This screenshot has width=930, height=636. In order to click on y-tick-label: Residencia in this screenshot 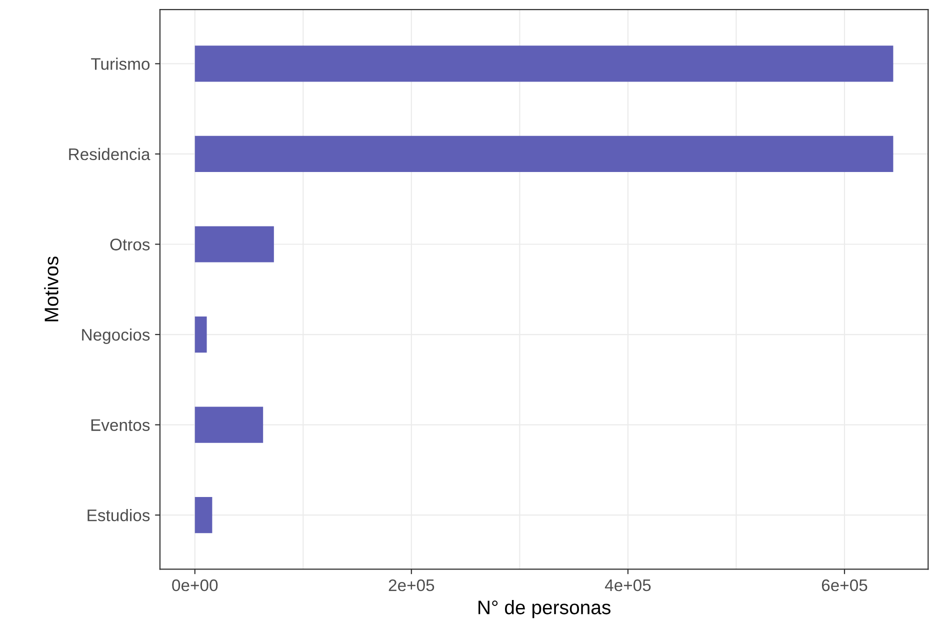, I will do `click(109, 154)`.